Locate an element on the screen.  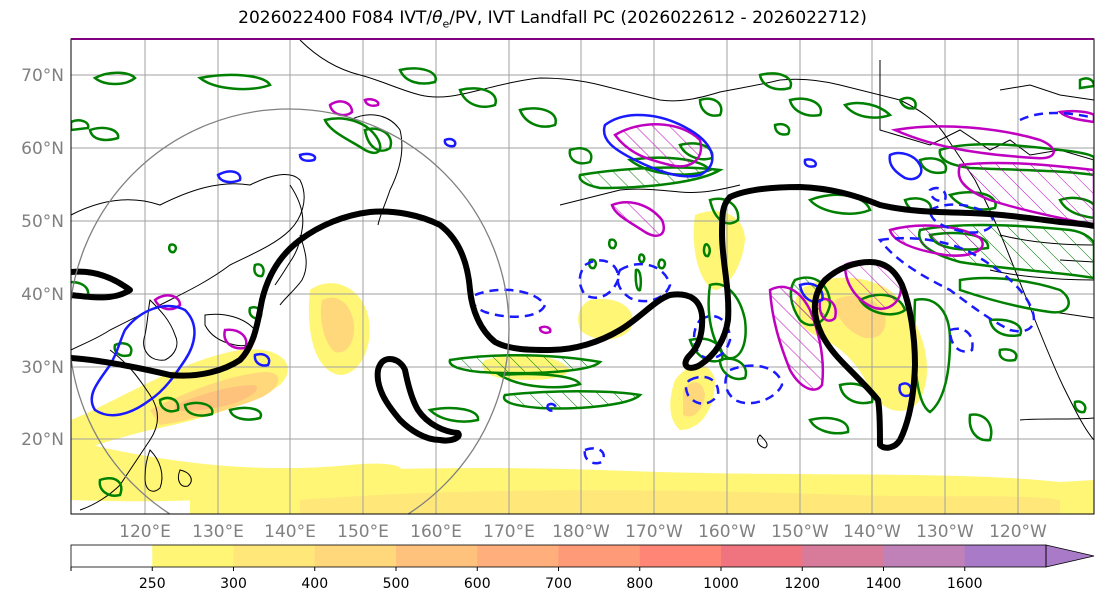
lat-labels: 70°N 60°N 50°N 40°N 30°N 20°N is located at coordinates (42, 258).